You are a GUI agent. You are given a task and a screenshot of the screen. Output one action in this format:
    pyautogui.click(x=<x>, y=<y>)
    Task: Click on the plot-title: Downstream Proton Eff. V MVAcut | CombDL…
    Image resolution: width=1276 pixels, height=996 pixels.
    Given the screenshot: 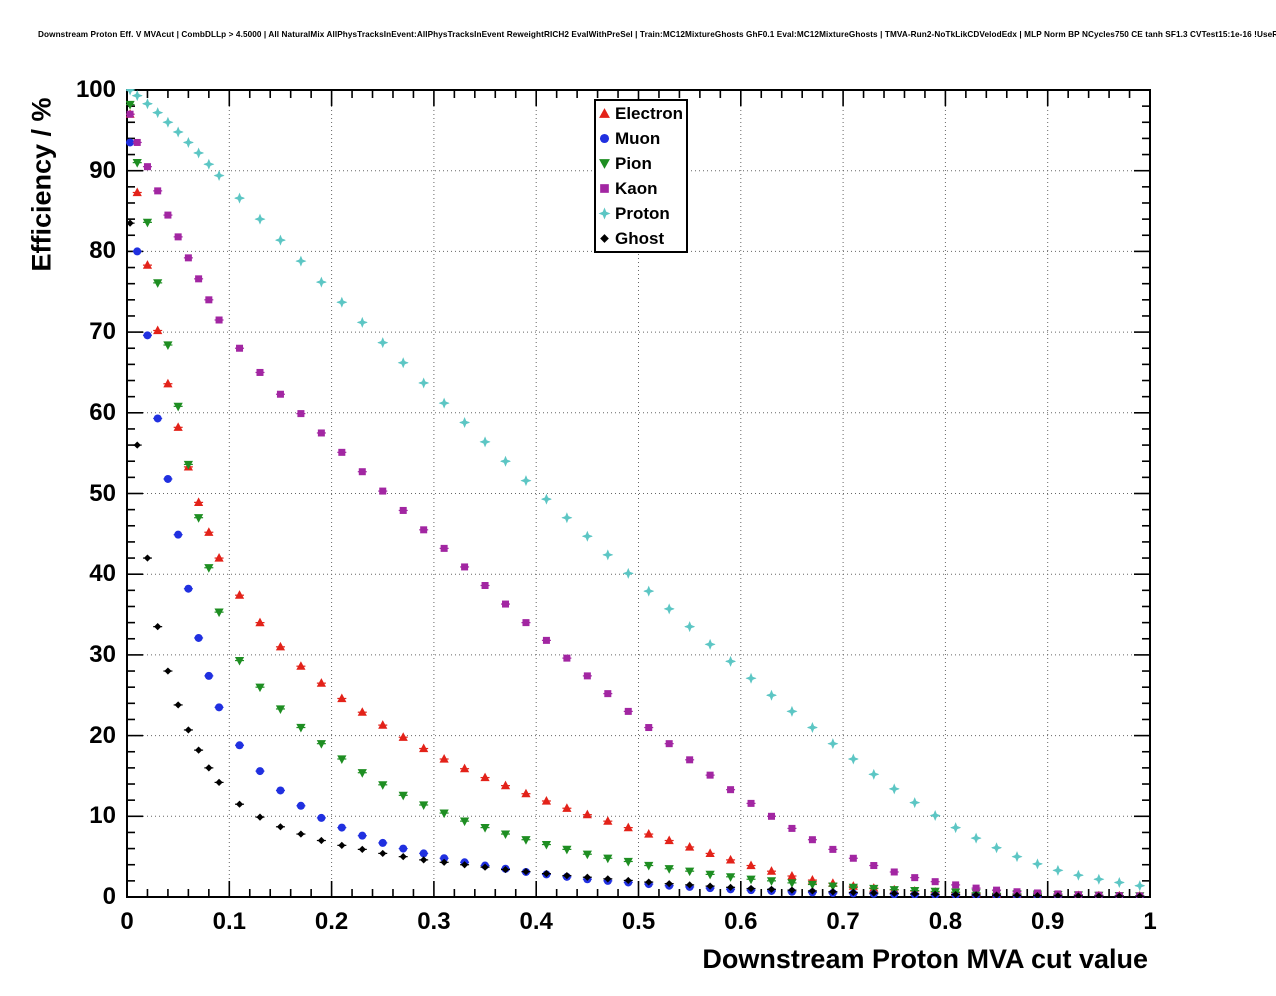 What is the action you would take?
    pyautogui.click(x=657, y=34)
    